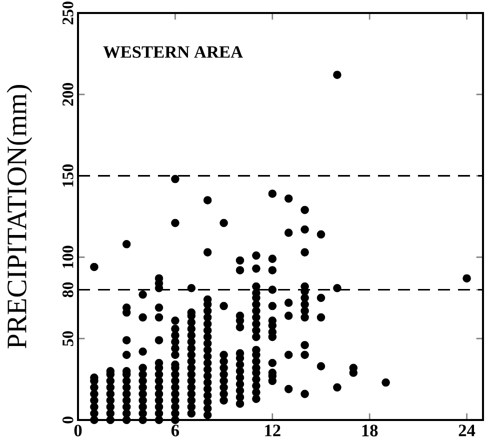 The image size is (490, 446). I want to click on y-tick-label: 150, so click(68, 175).